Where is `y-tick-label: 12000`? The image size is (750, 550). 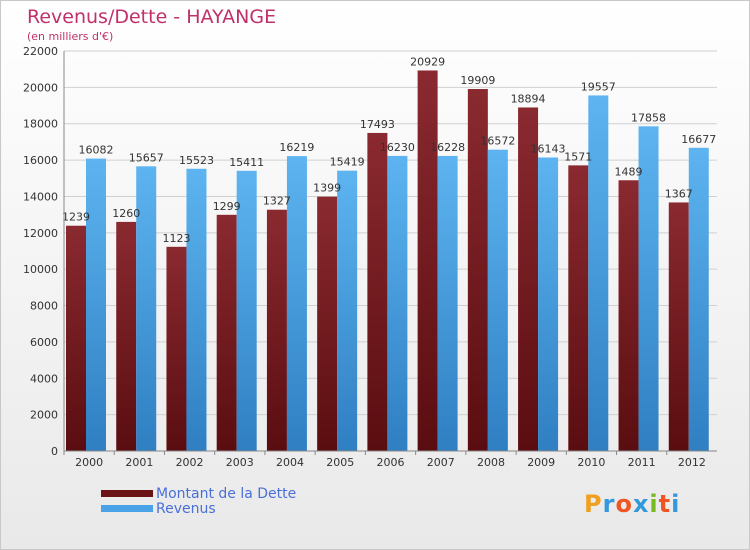
y-tick-label: 12000 is located at coordinates (40, 233).